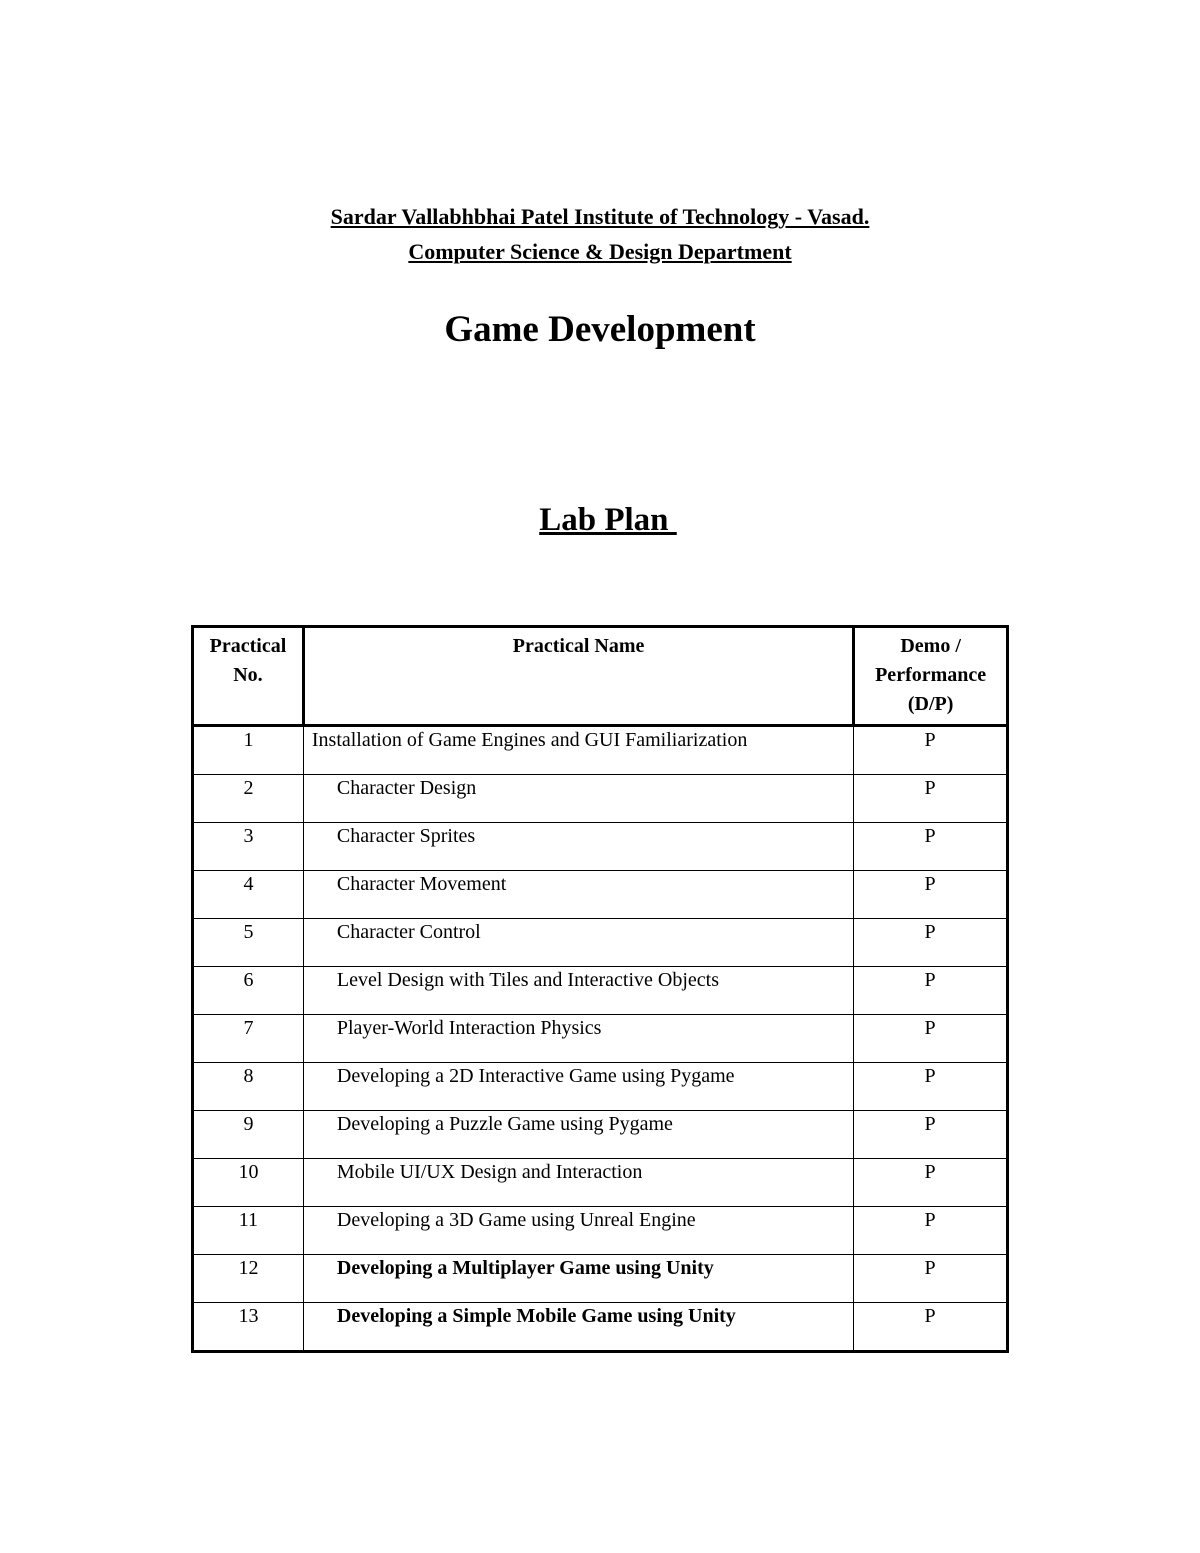 The width and height of the screenshot is (1200, 1553). I want to click on table-row: 2 Character Design P, so click(600, 798).